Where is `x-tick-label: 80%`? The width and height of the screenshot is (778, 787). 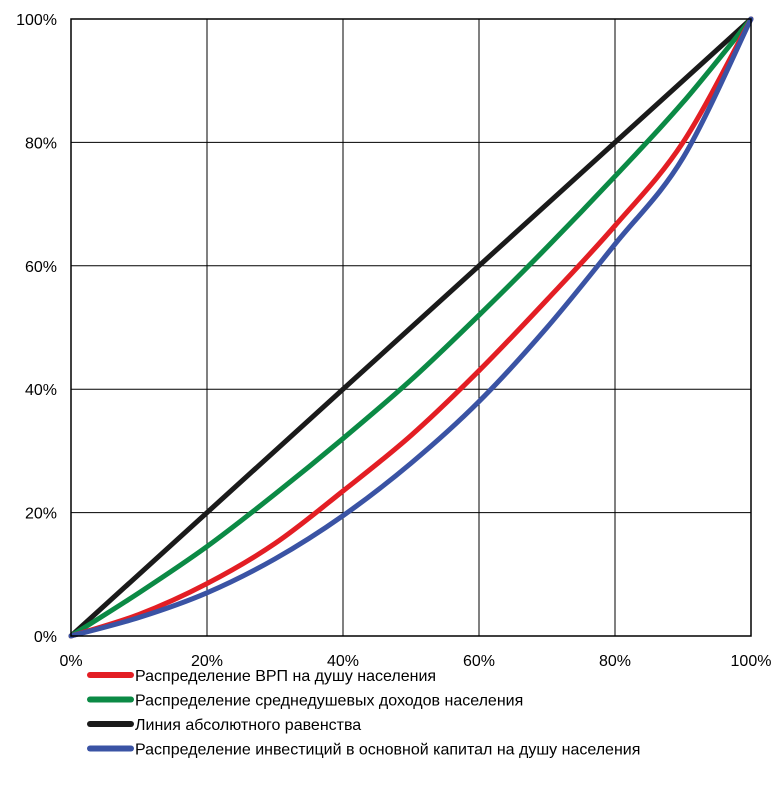 x-tick-label: 80% is located at coordinates (615, 661).